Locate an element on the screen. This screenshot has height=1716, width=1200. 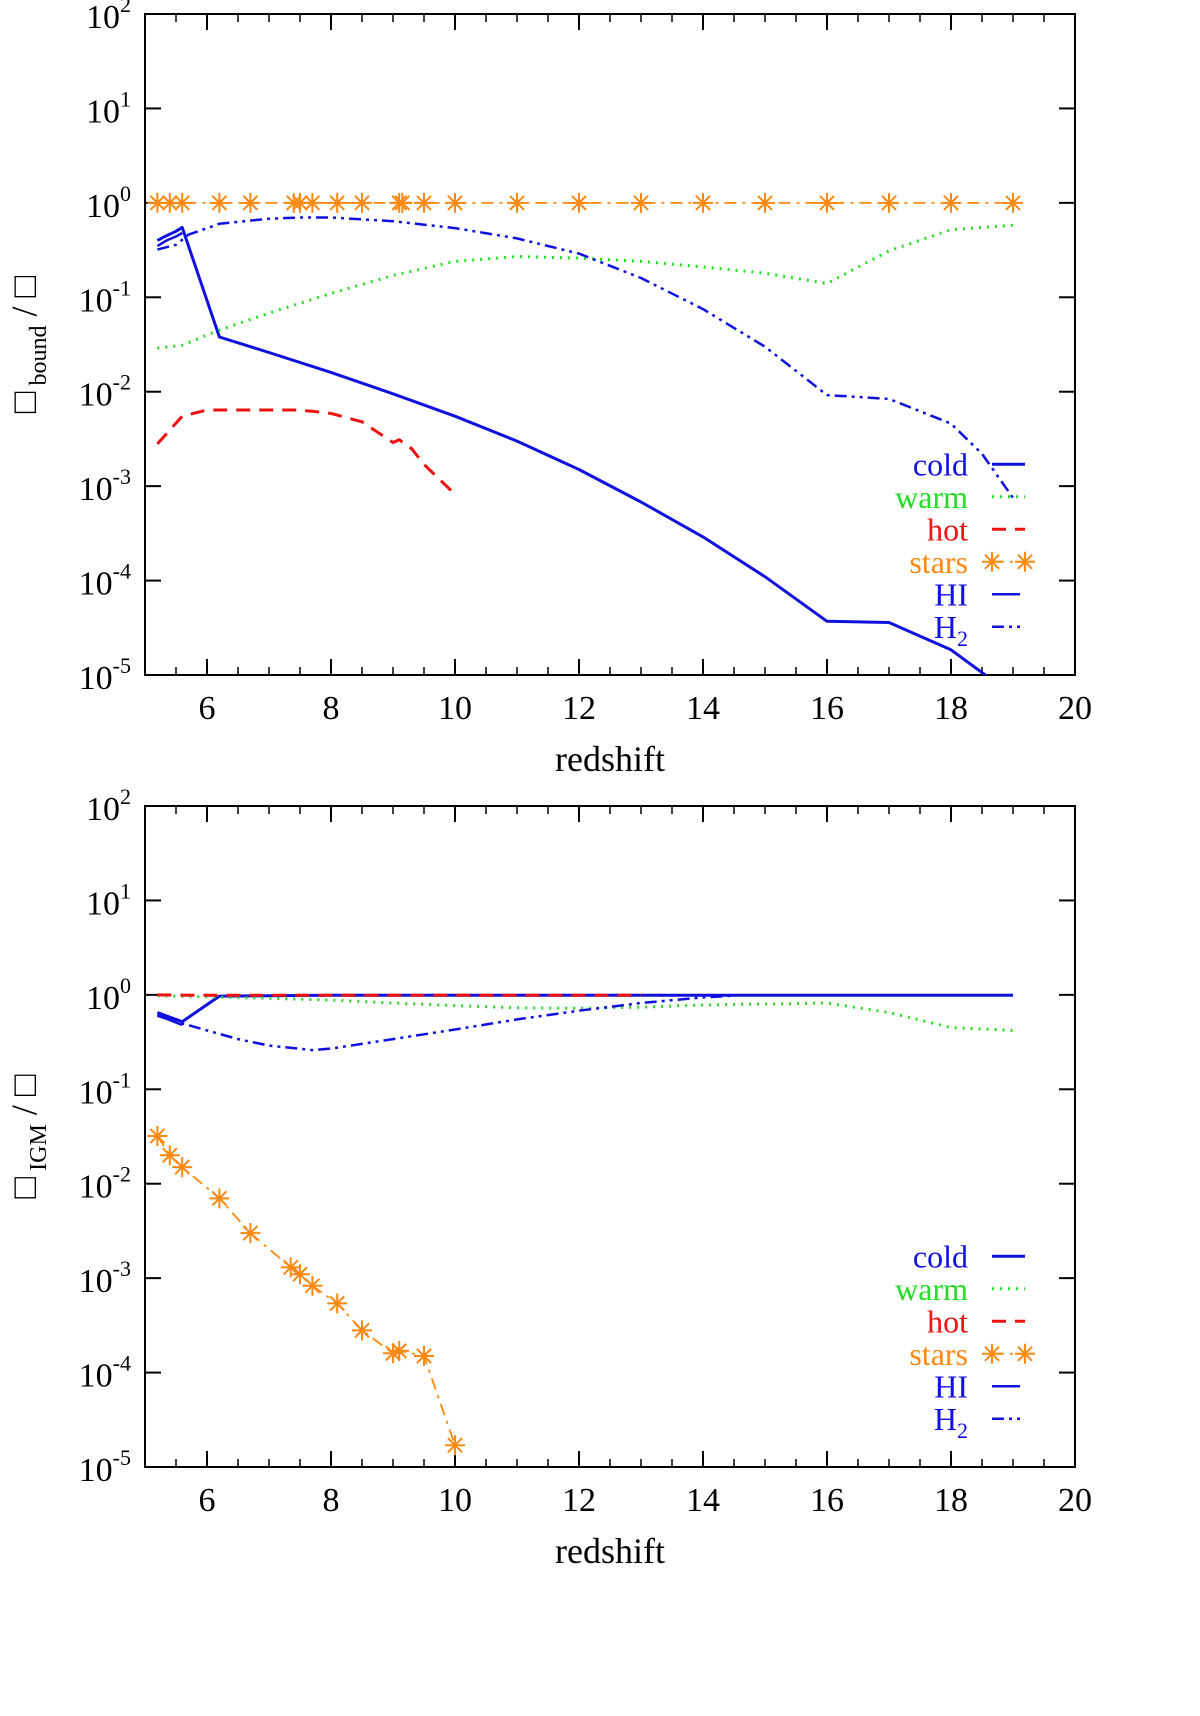
legend-label-subscript: 2 is located at coordinates (962, 1430).